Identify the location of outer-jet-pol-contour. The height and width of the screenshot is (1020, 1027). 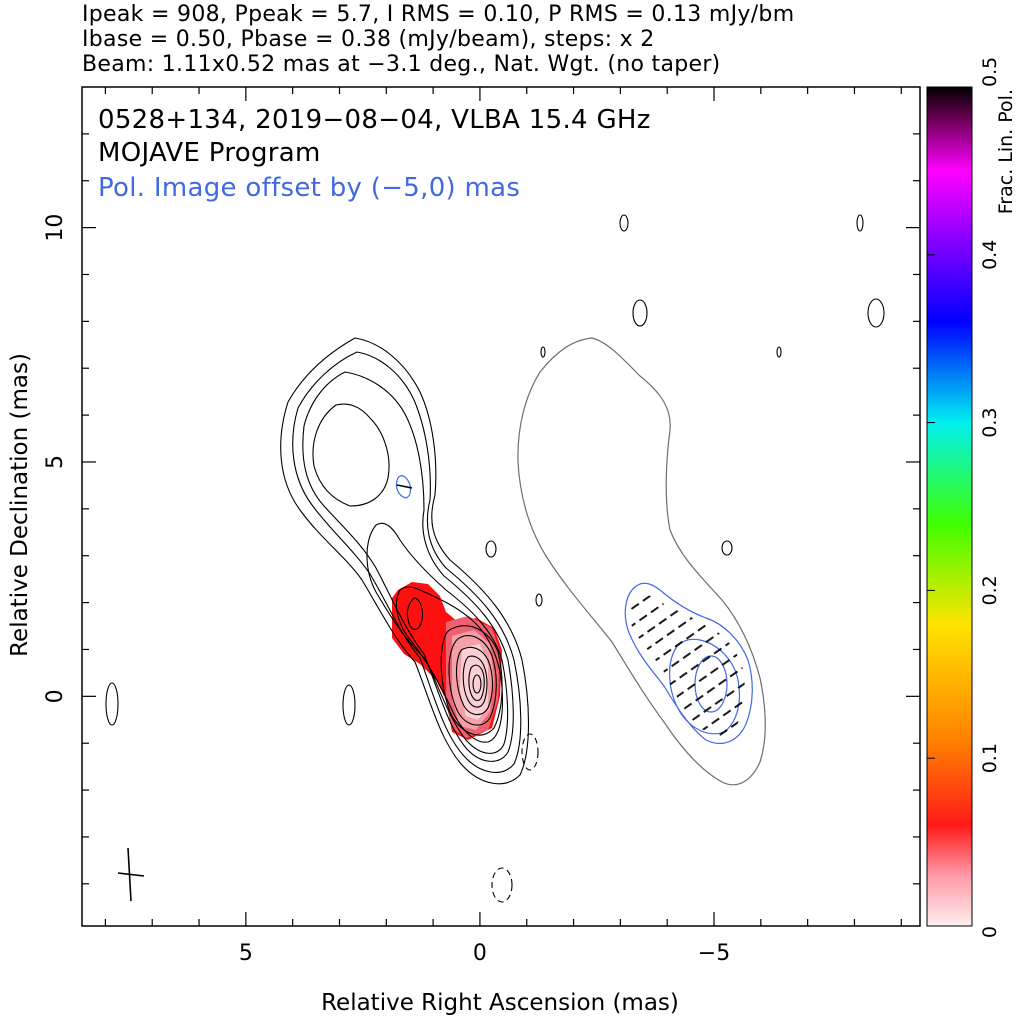
(403, 487).